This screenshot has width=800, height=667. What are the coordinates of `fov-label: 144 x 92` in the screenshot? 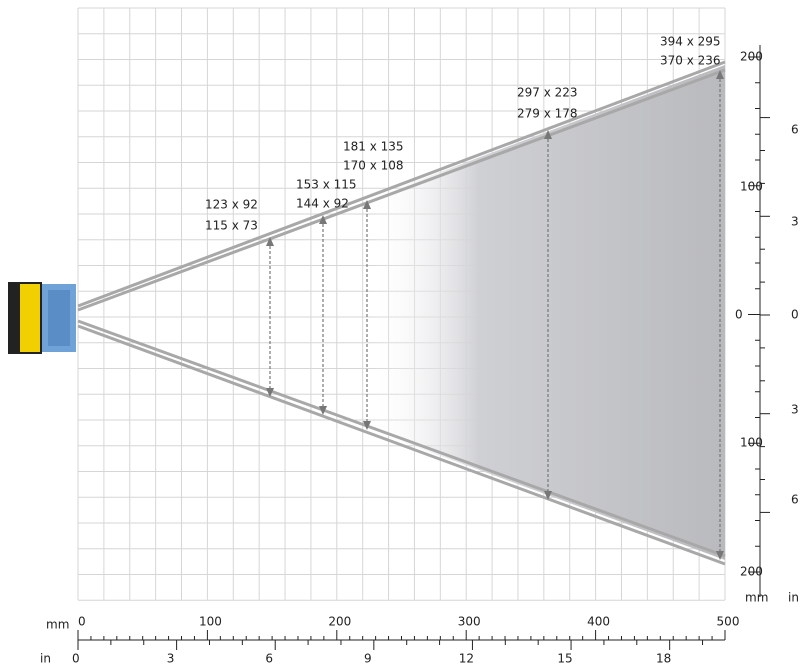 It's located at (322, 204).